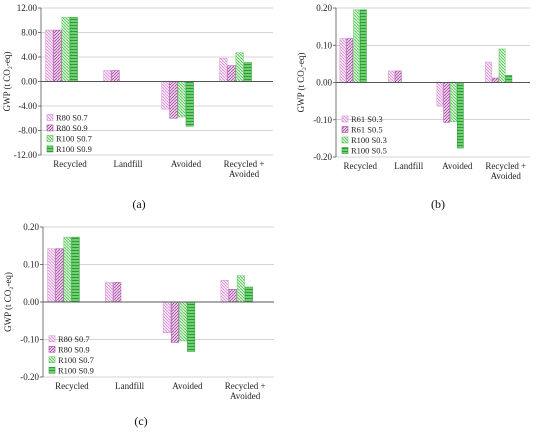  Describe the element at coordinates (369, 150) in the screenshot. I see `legend-entry: R100 S0.5` at that location.